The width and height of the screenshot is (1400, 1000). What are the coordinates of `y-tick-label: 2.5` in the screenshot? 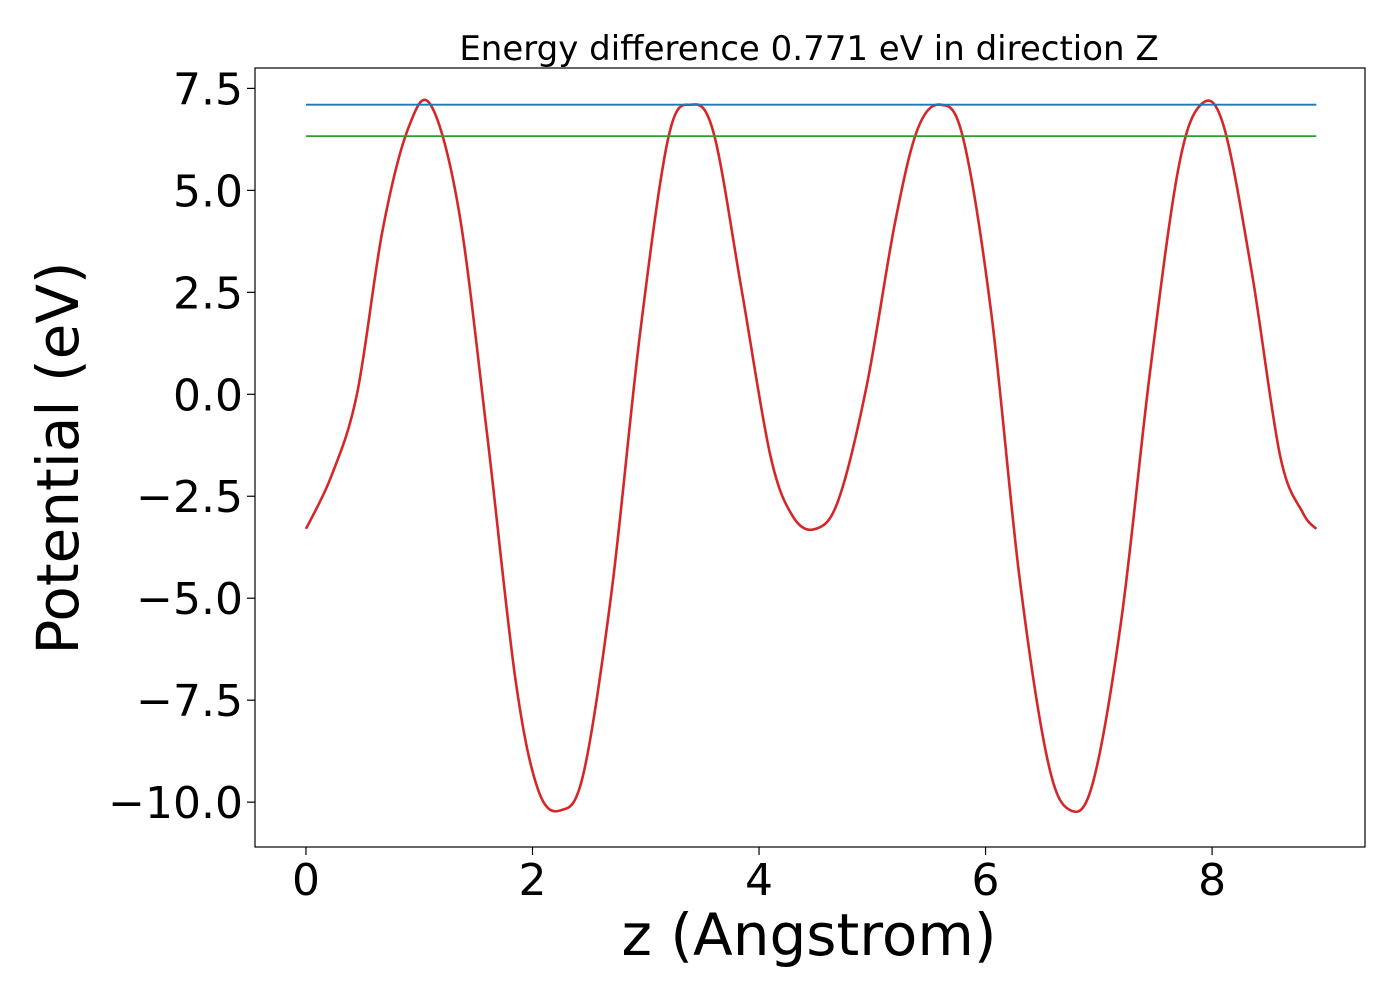 It's located at (208, 293).